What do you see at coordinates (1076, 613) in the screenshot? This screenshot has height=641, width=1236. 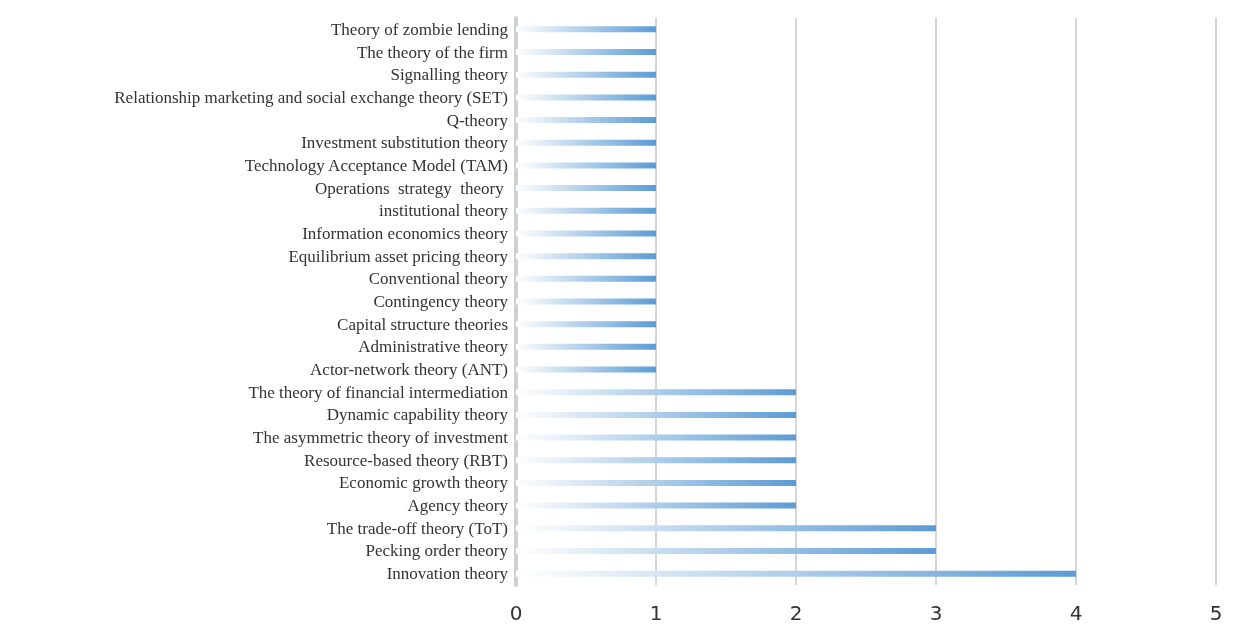 I see `x-tick-label: 4` at bounding box center [1076, 613].